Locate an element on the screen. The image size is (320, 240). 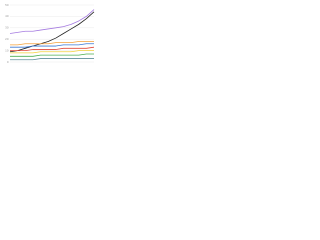
y-tick-label: 10 is located at coordinates (7, 50).